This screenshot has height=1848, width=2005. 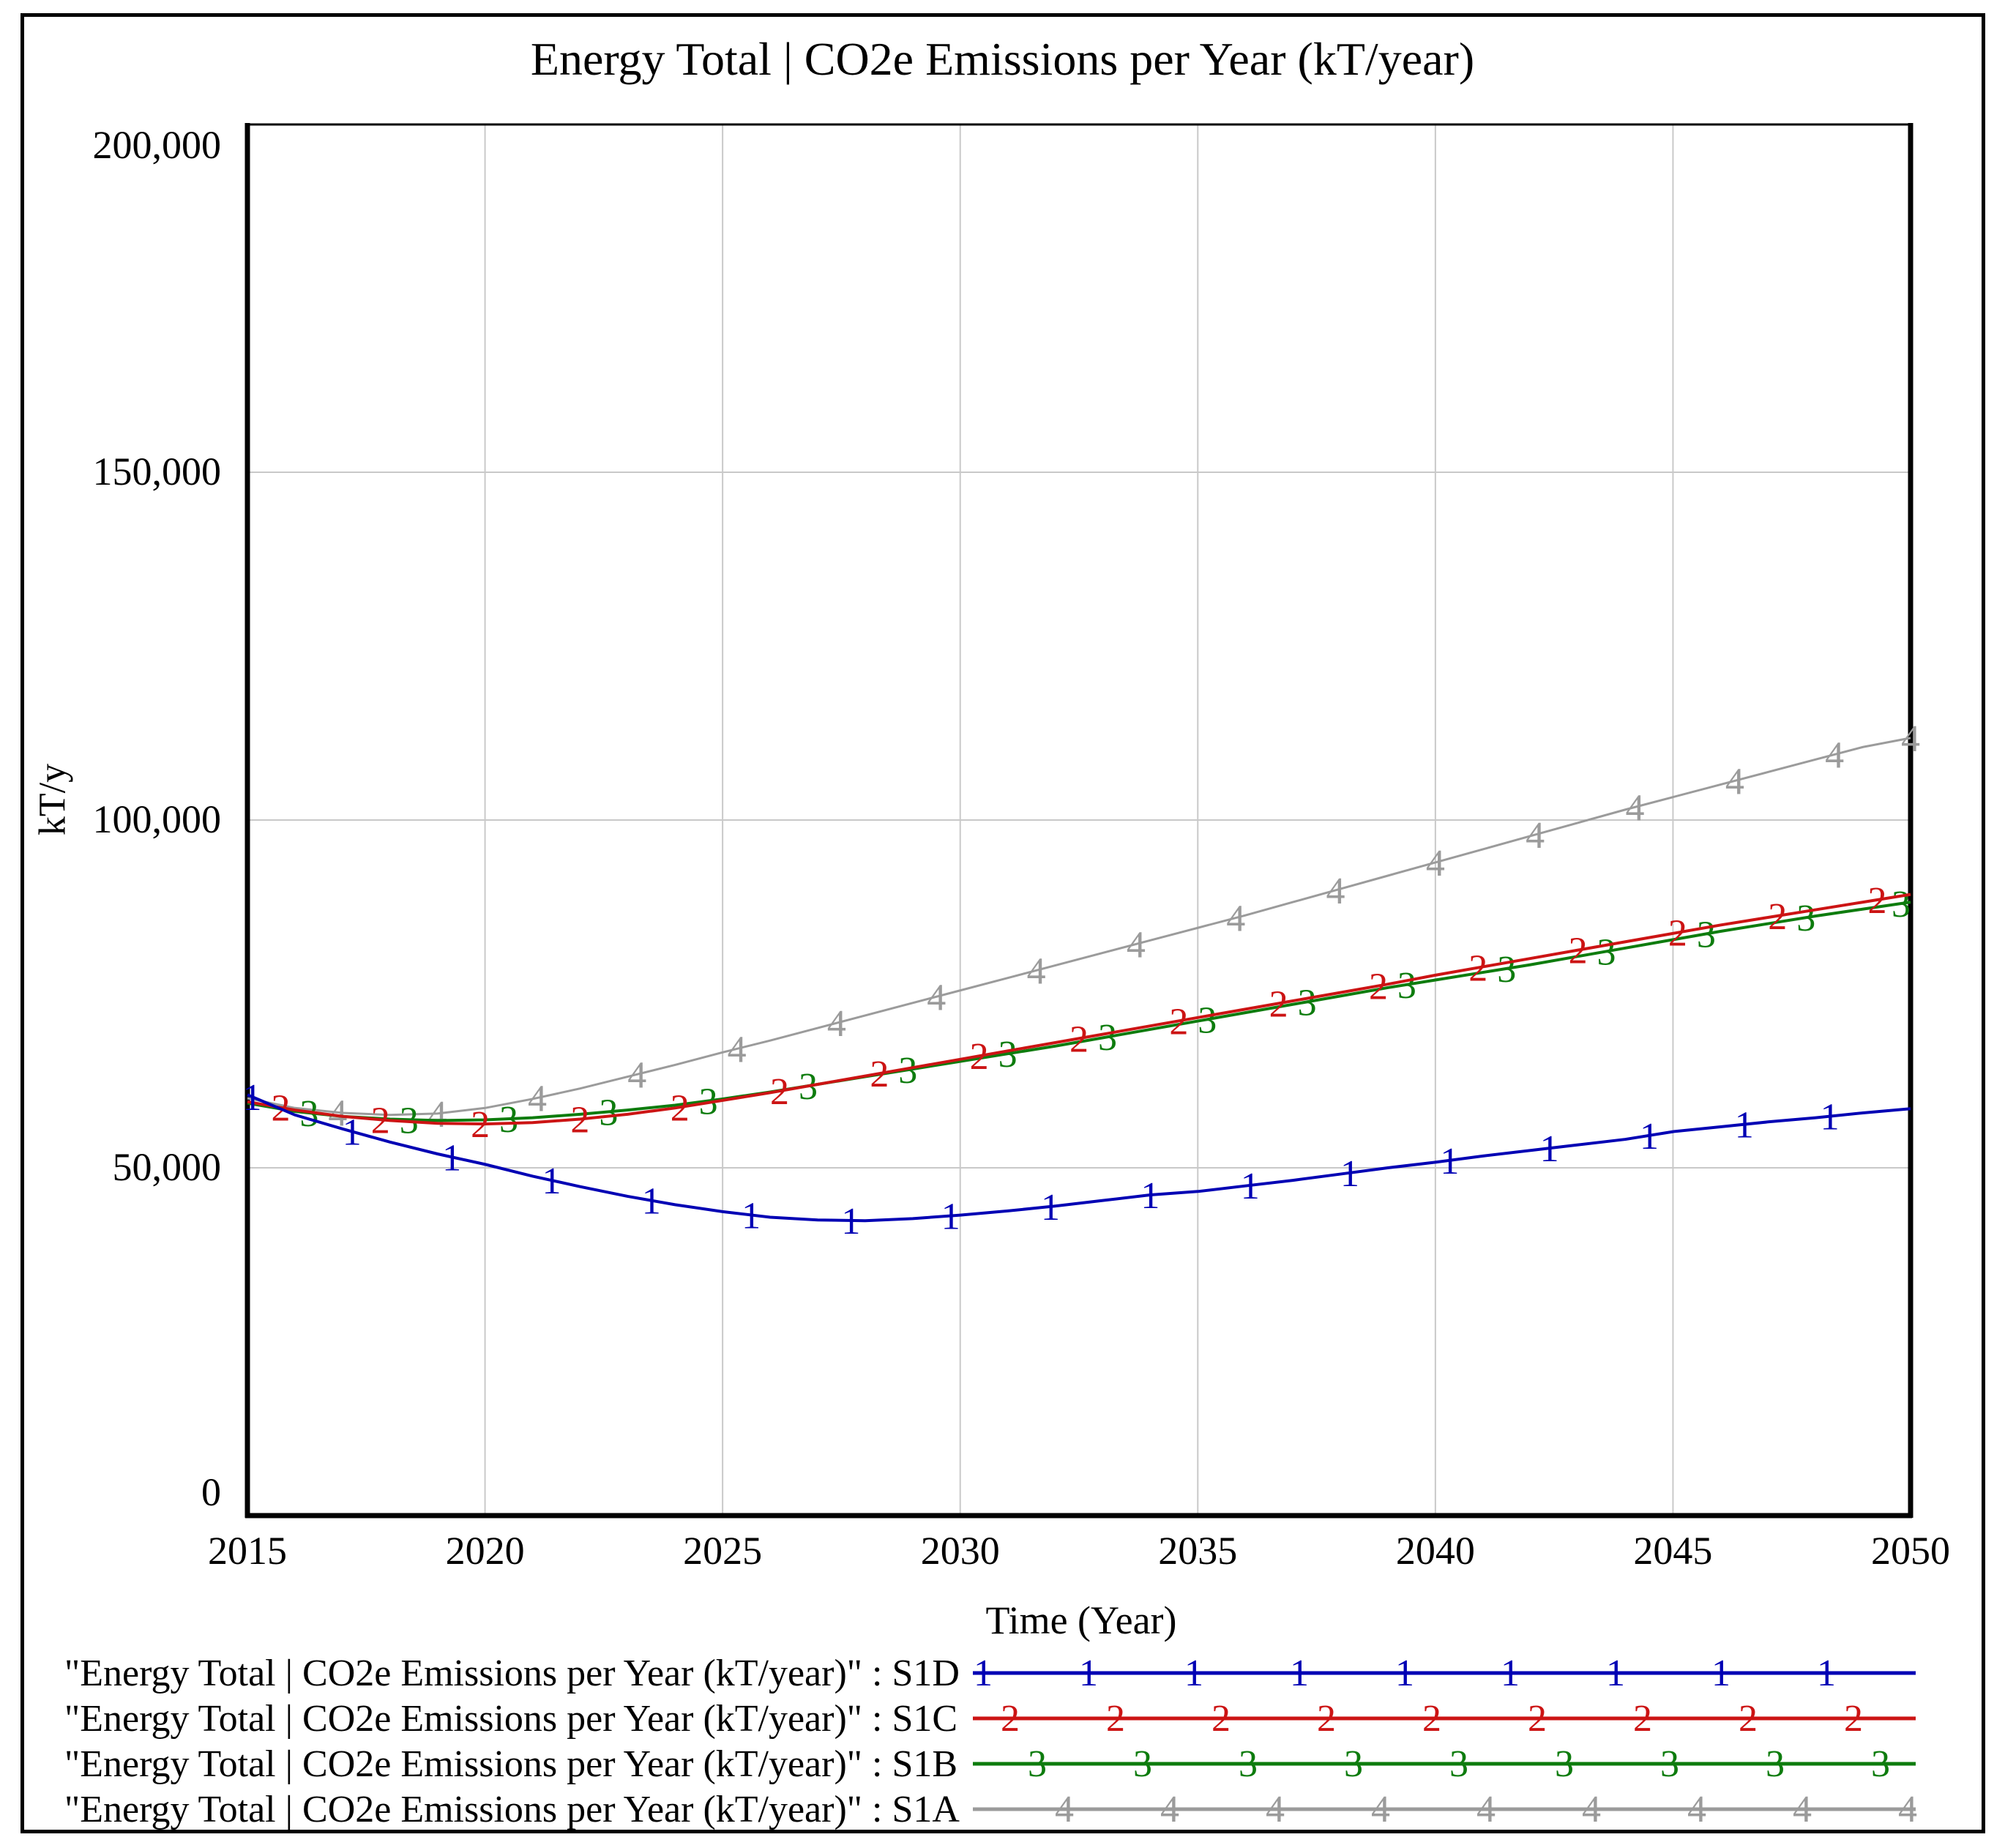 What do you see at coordinates (1444, 1764) in the screenshot?
I see `legend-swatch-s1b: 3 3 3 3 3 3 3 3 3` at bounding box center [1444, 1764].